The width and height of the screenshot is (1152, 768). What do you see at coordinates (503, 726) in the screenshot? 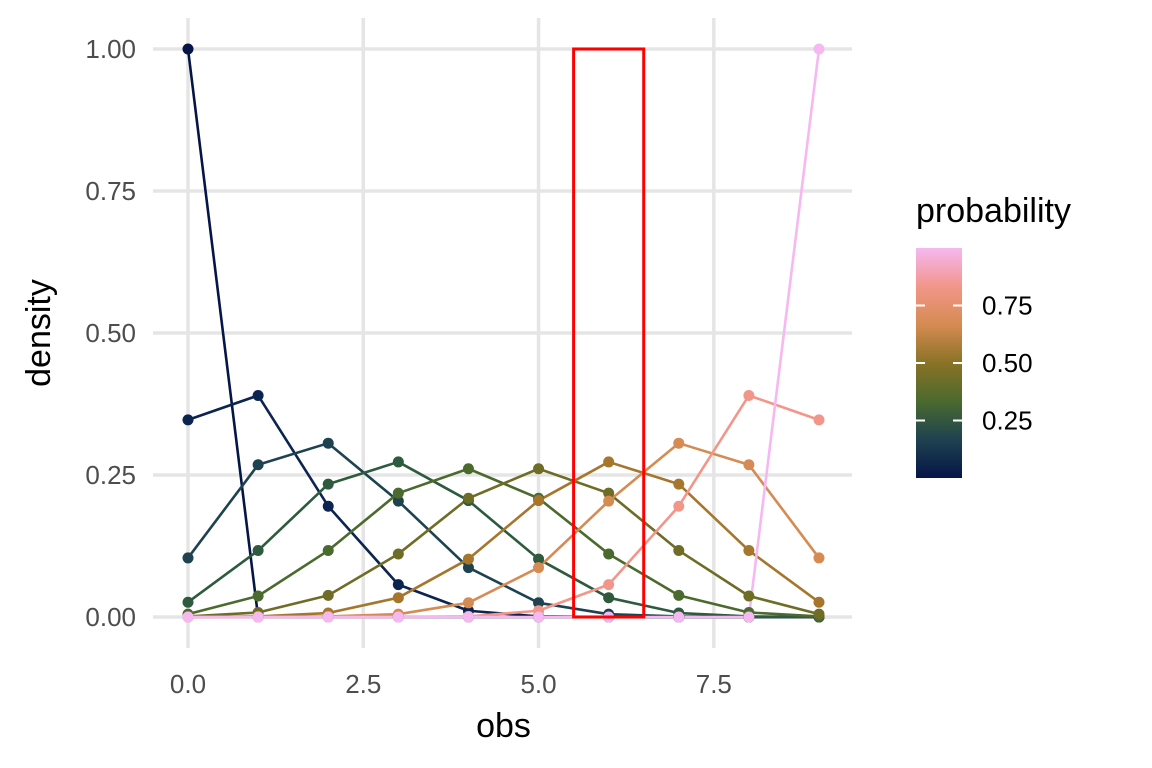
I see `x-axis-title: obs` at bounding box center [503, 726].